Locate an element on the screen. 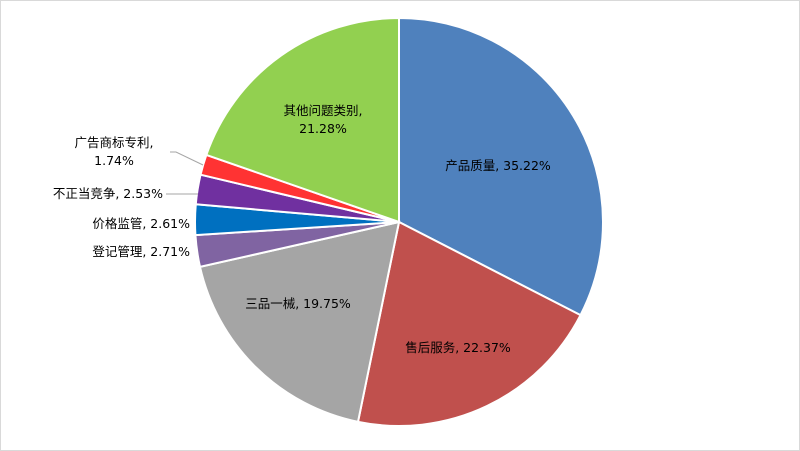  data-label-category: 广告商标专利, is located at coordinates (114, 142).